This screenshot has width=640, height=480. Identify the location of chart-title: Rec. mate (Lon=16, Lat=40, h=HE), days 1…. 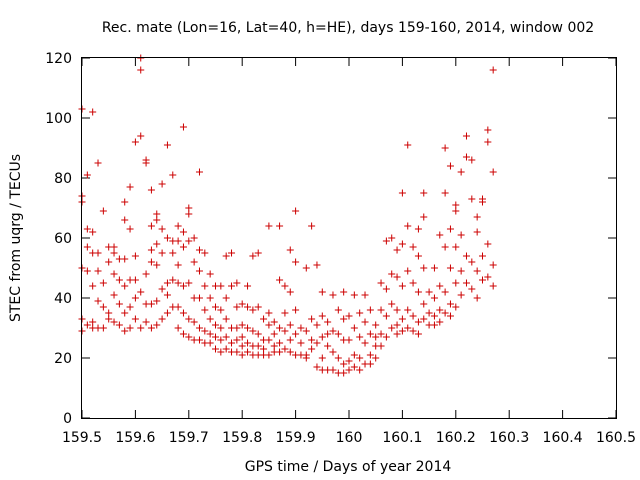
(348, 28).